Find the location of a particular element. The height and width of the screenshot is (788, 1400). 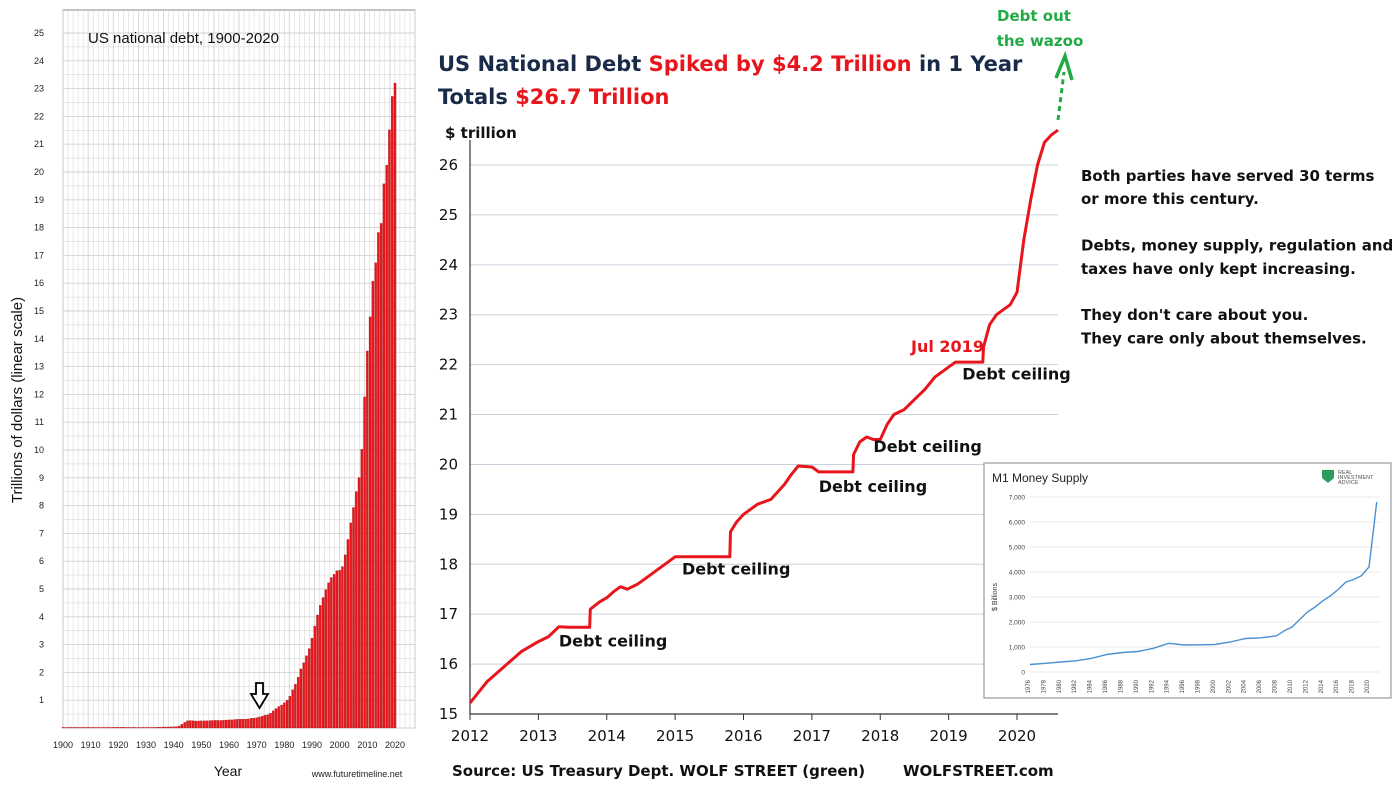

left-x-tick-label: 1970 is located at coordinates (257, 745).